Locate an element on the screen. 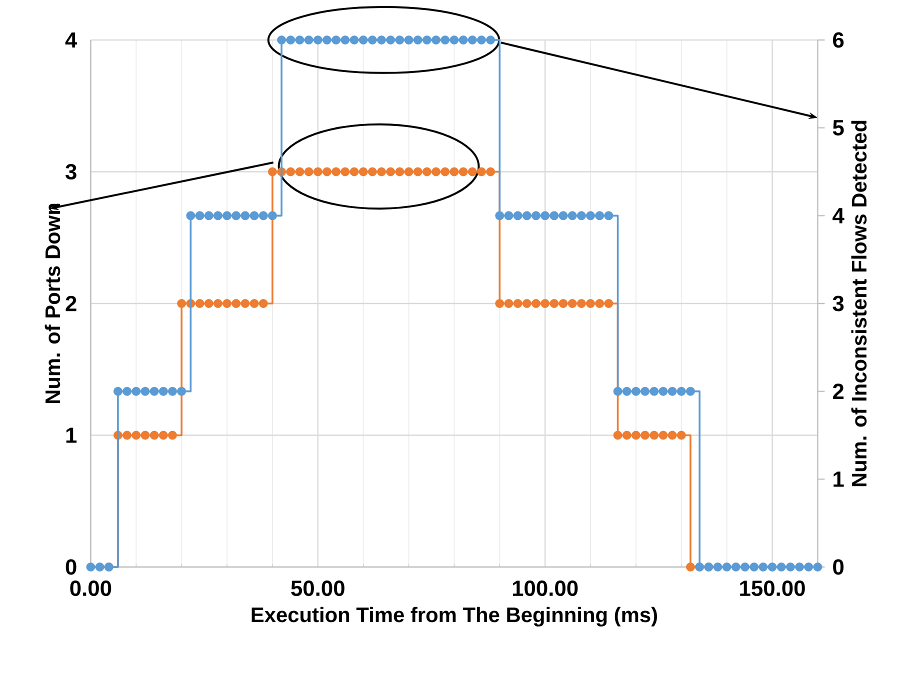 The width and height of the screenshot is (909, 673). y2-tick-label: 0 is located at coordinates (838, 567).